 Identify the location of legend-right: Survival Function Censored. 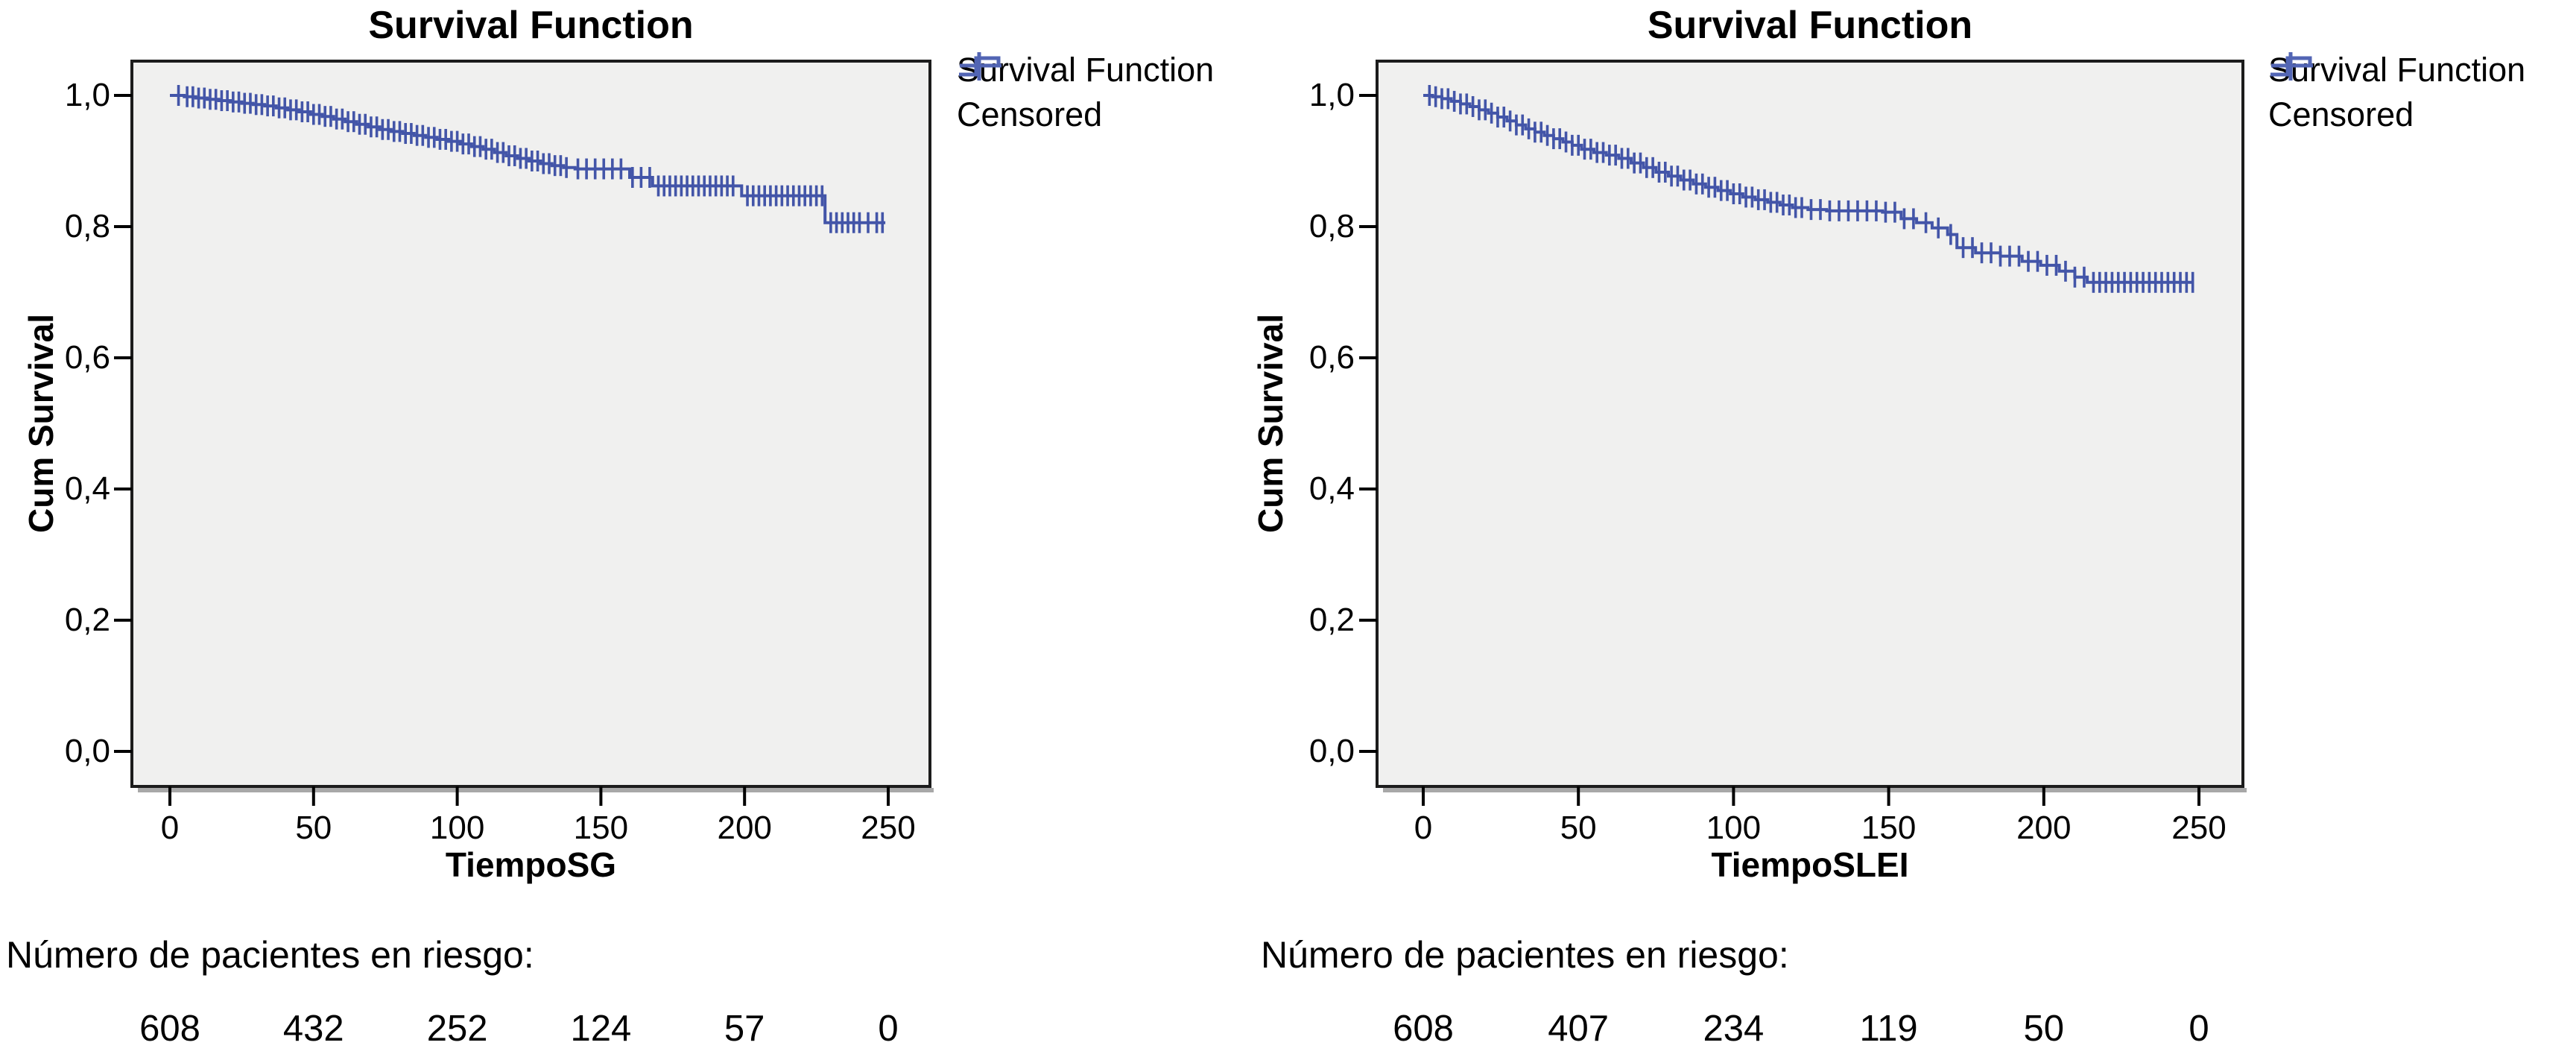
(2396, 92).